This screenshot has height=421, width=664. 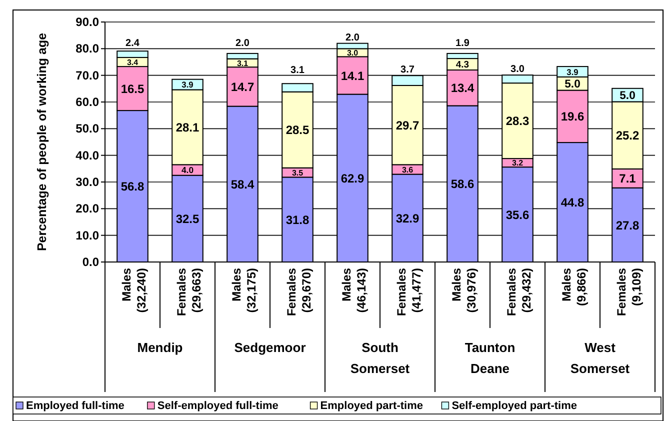 I want to click on y-tick-label: 60.0, so click(x=88, y=102).